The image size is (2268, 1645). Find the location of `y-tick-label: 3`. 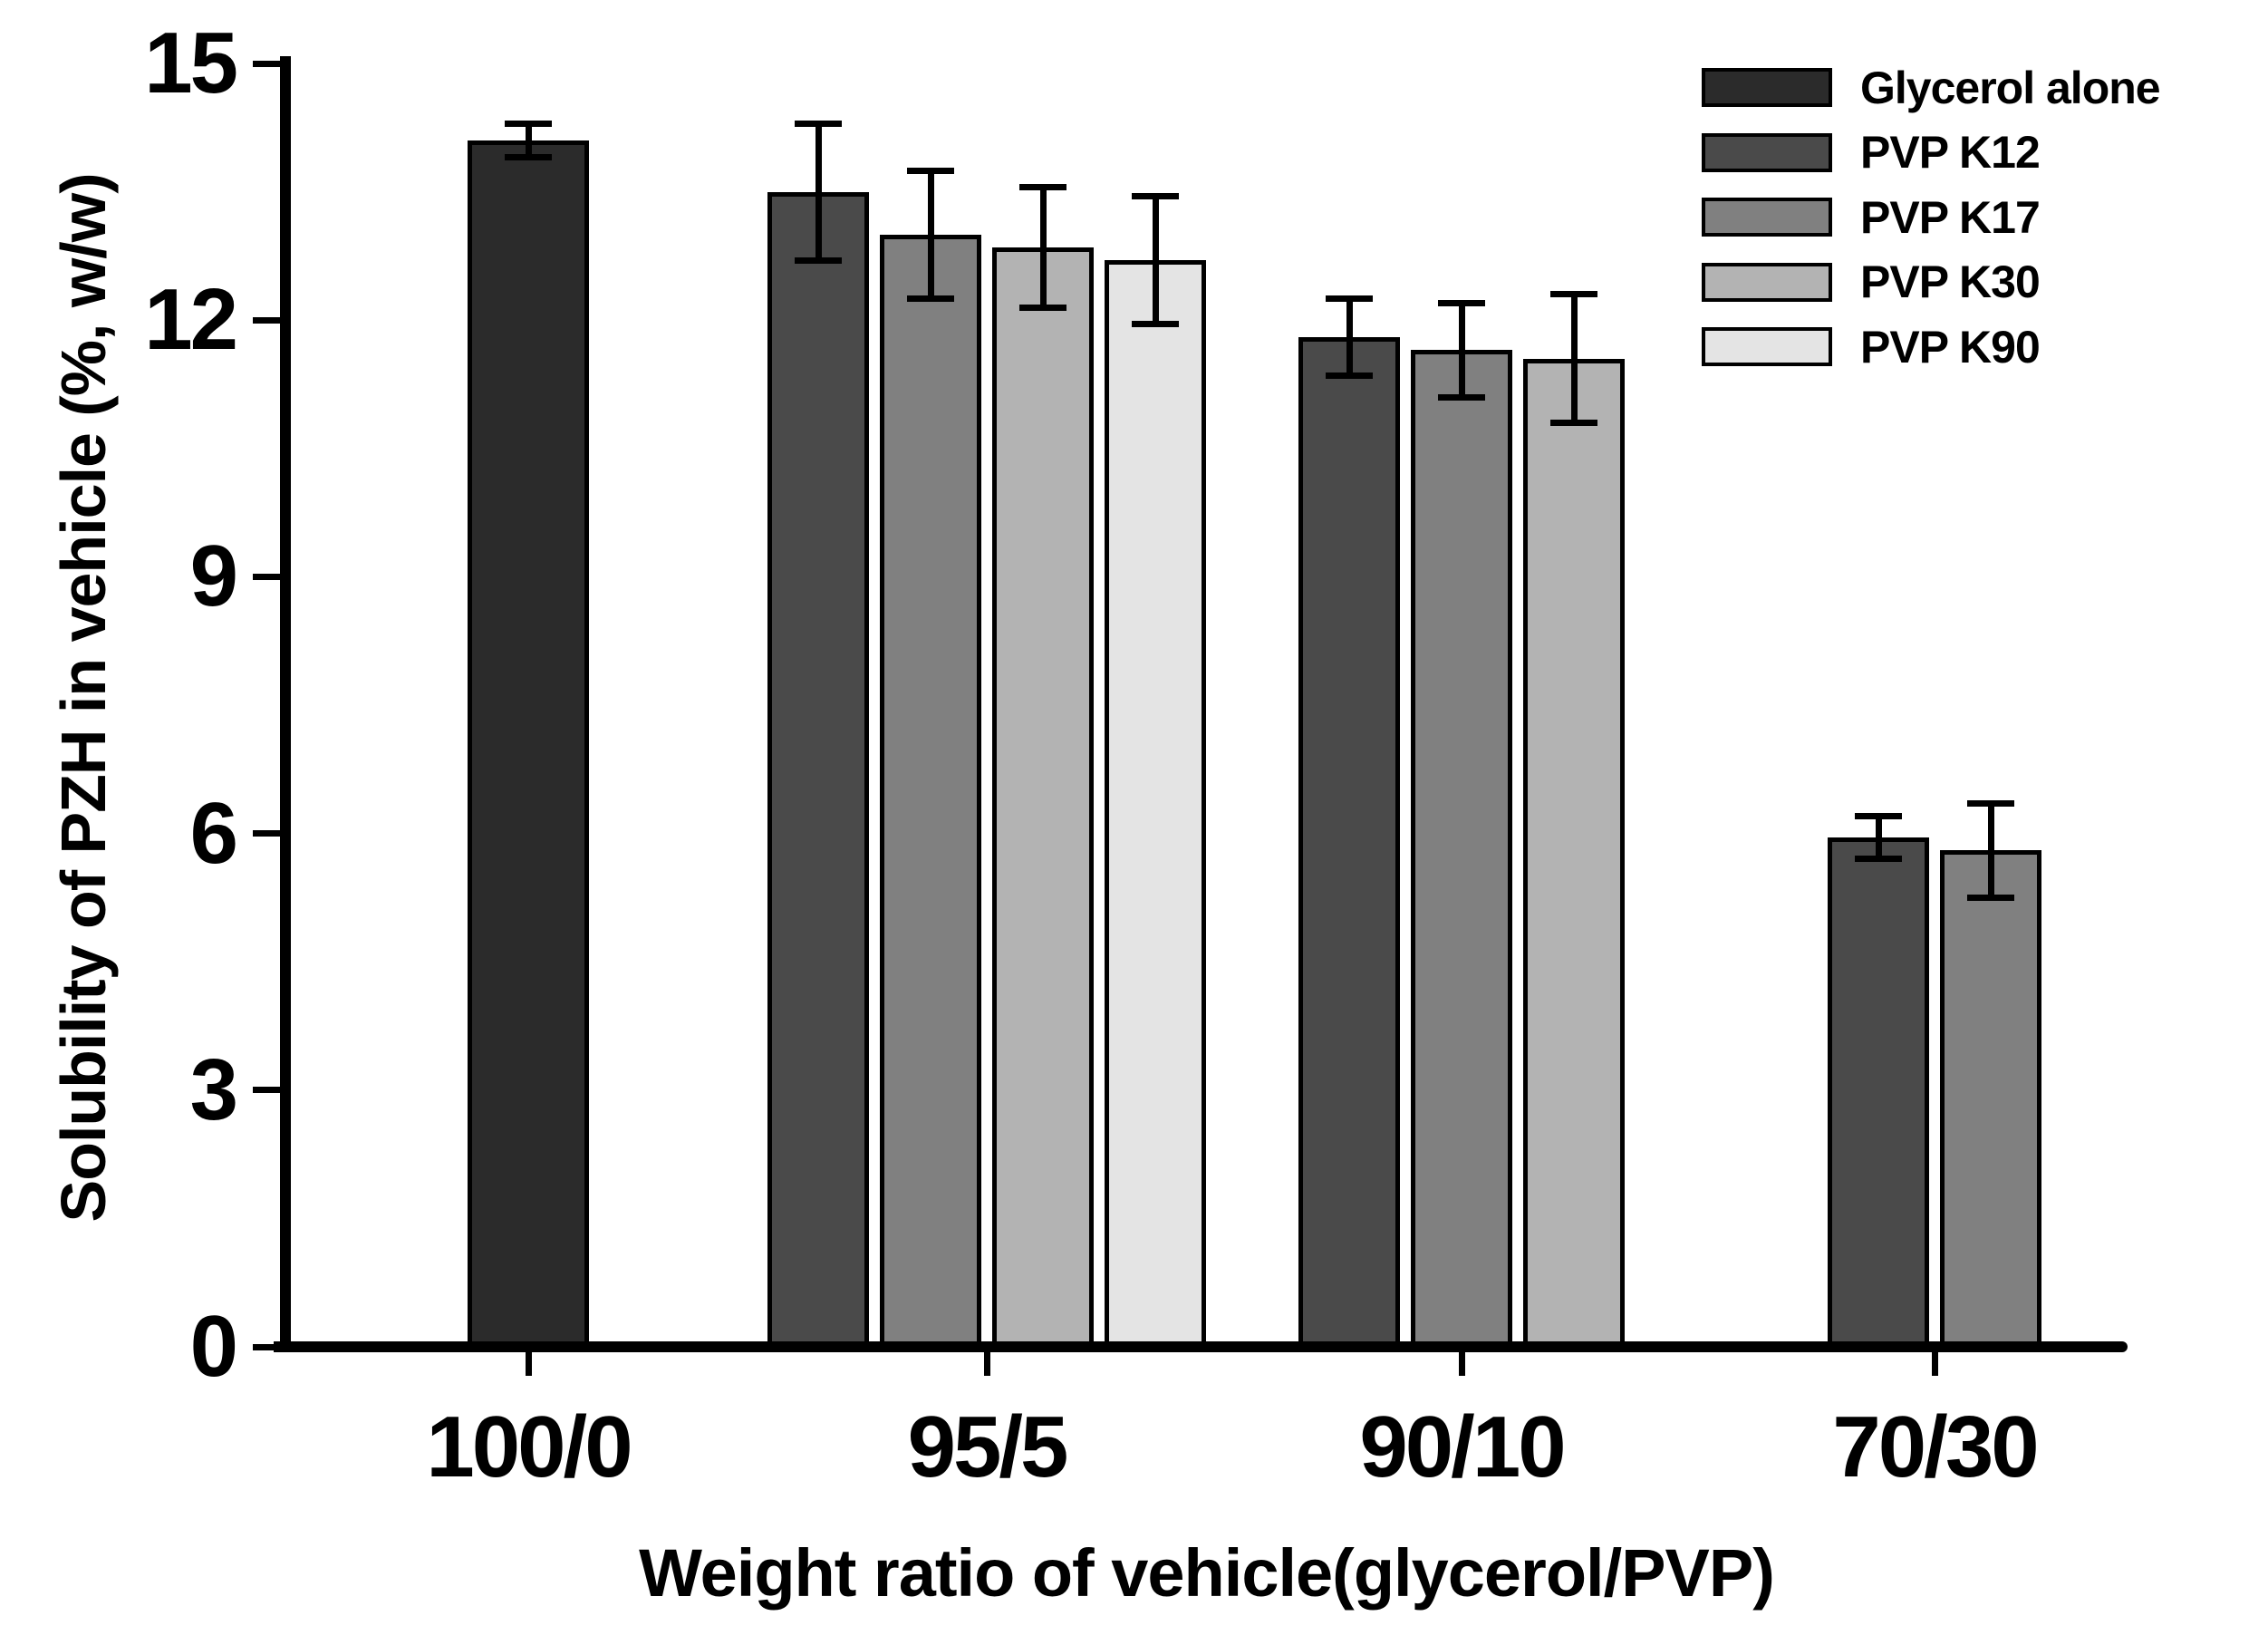

y-tick-label: 3 is located at coordinates (213, 1089).